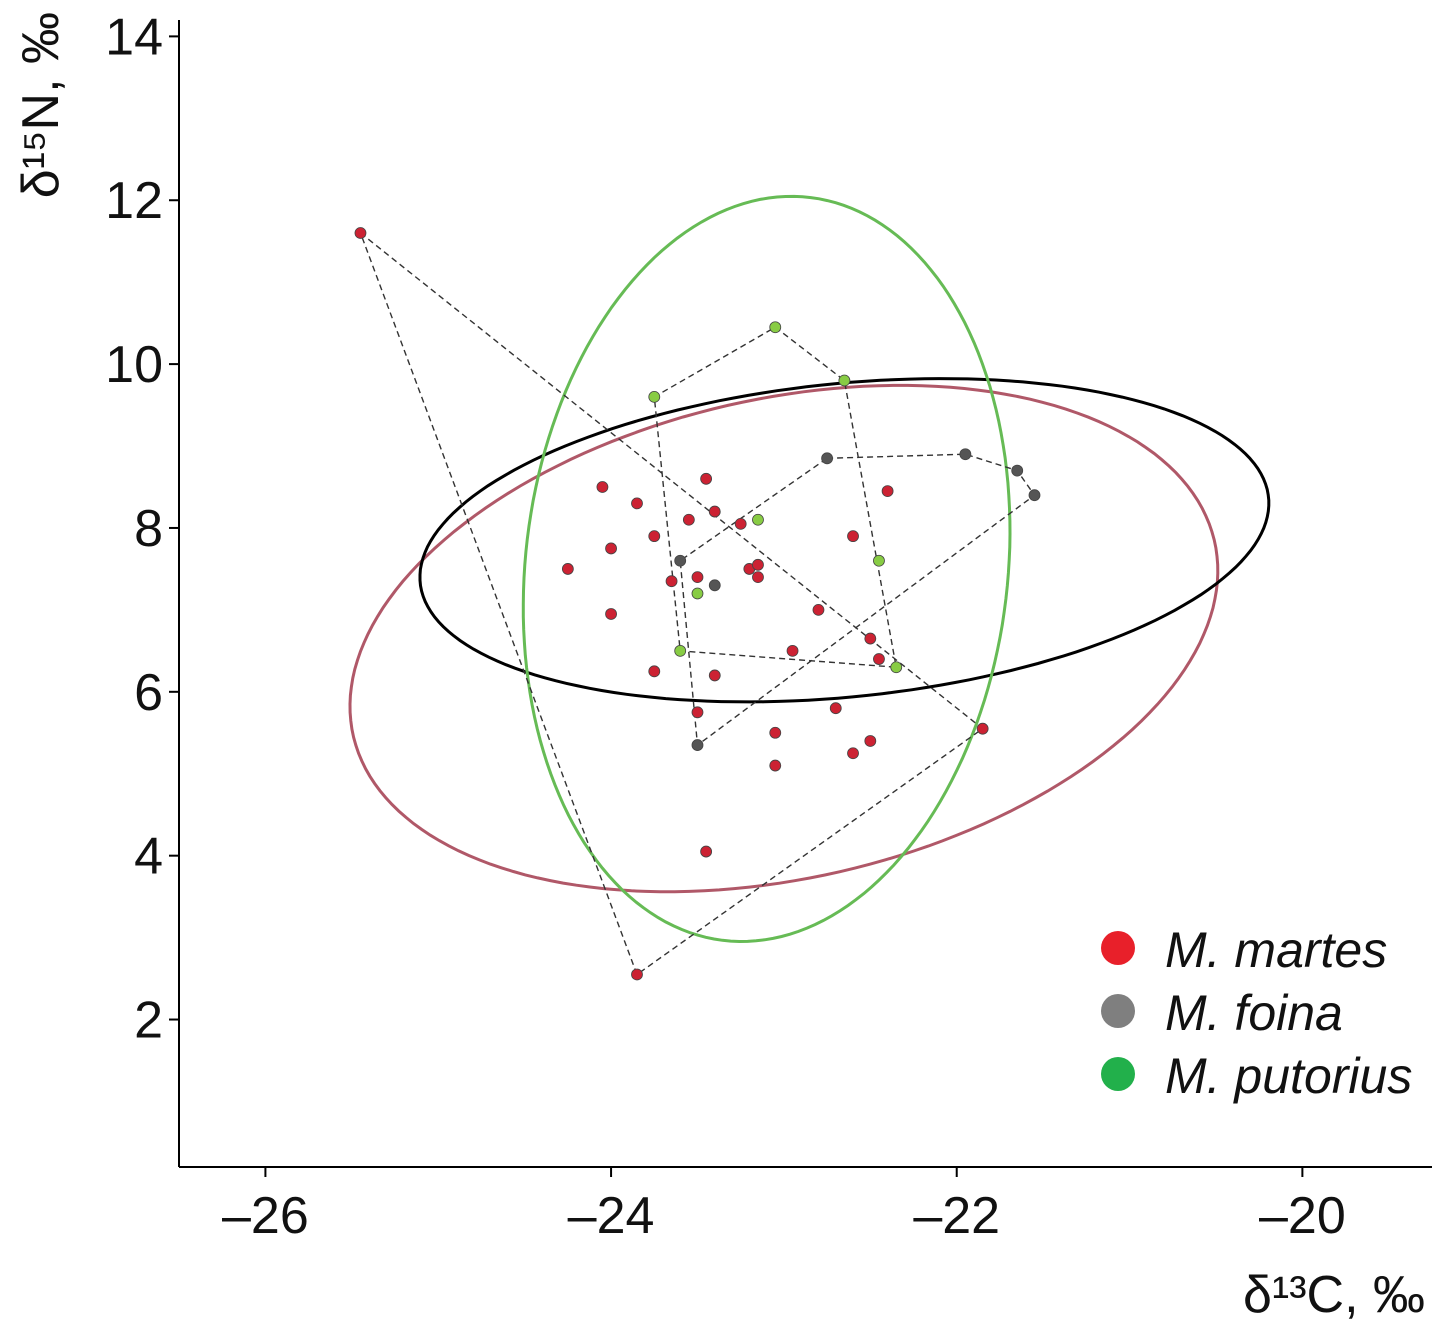 The width and height of the screenshot is (1449, 1334). Describe the element at coordinates (611, 1216) in the screenshot. I see `x-tick-label: –24` at that location.